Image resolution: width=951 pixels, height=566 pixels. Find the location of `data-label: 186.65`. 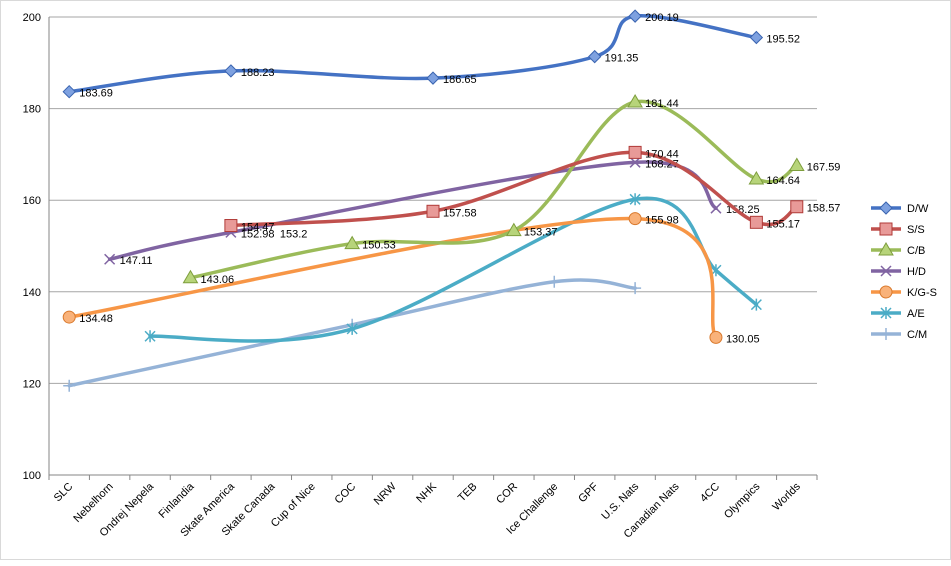

data-label: 186.65 is located at coordinates (460, 80).